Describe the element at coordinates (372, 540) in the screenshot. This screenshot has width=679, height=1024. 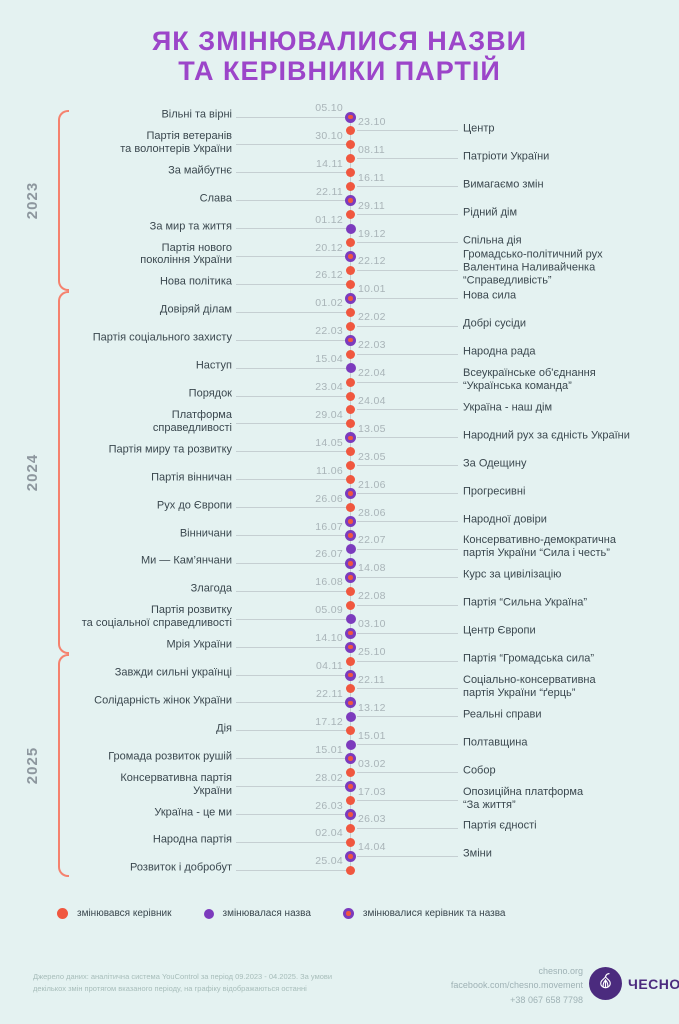
I see `entry-date: 22.07` at that location.